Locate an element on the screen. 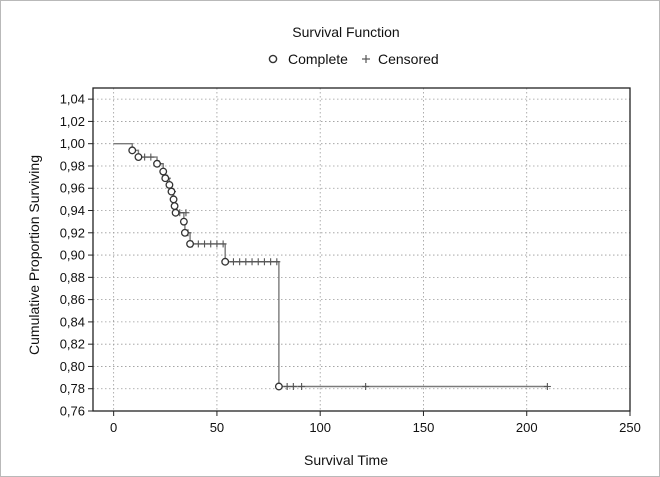 The height and width of the screenshot is (477, 660). legend: Complete Censored is located at coordinates (353, 59).